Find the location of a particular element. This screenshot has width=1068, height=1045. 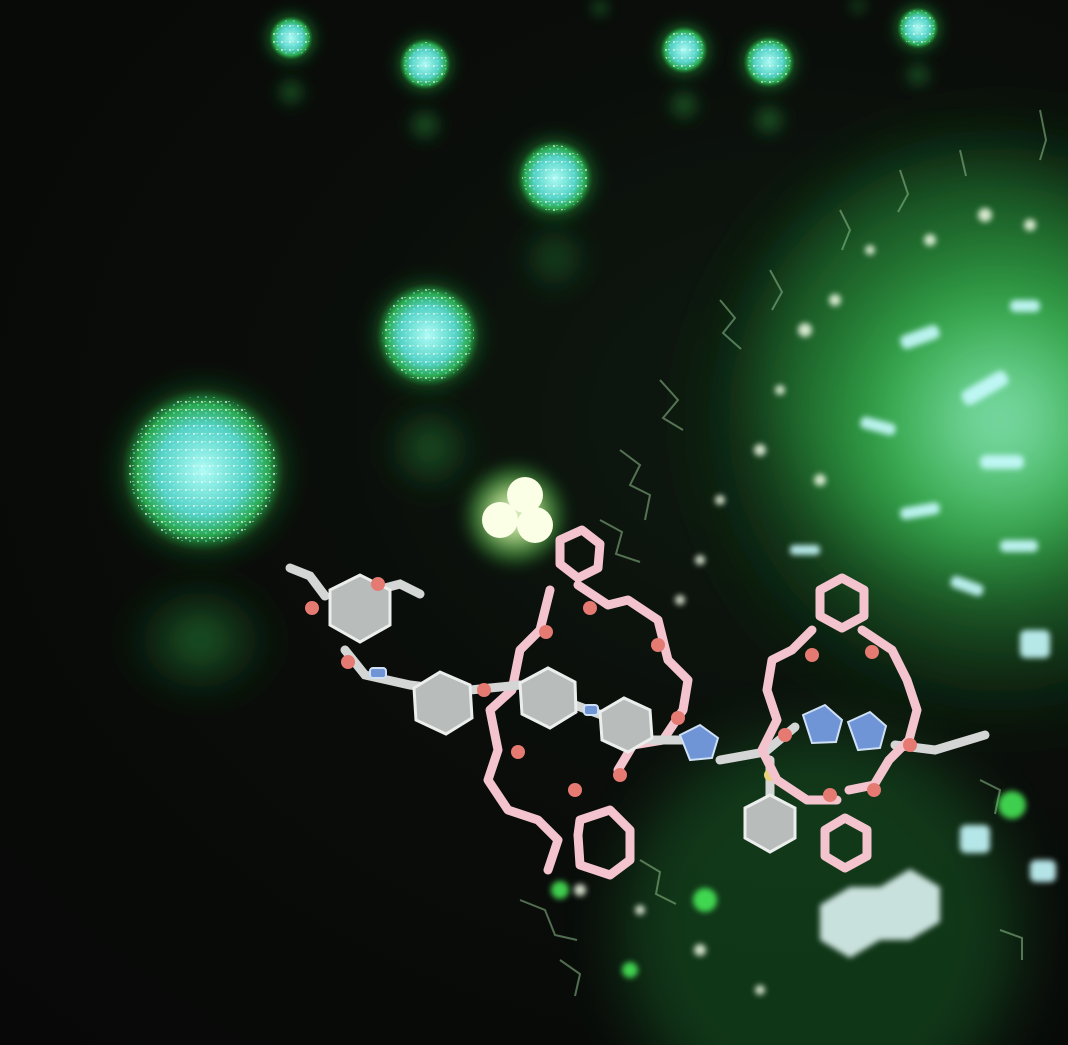

glowing-trimer is located at coordinates (515, 515).